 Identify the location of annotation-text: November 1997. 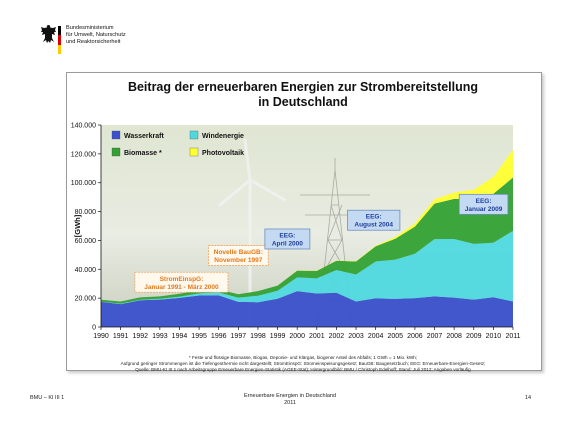
(238, 260).